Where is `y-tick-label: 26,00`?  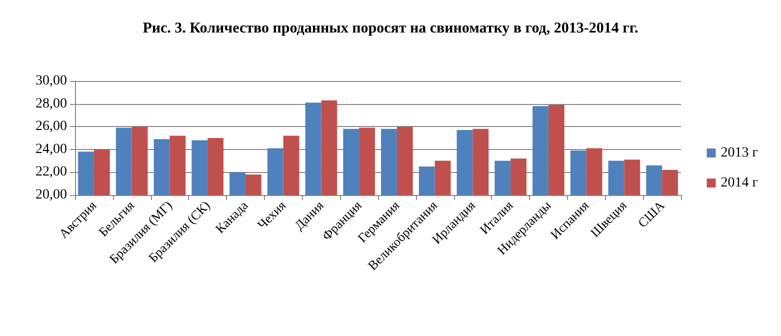
y-tick-label: 26,00 is located at coordinates (51, 126).